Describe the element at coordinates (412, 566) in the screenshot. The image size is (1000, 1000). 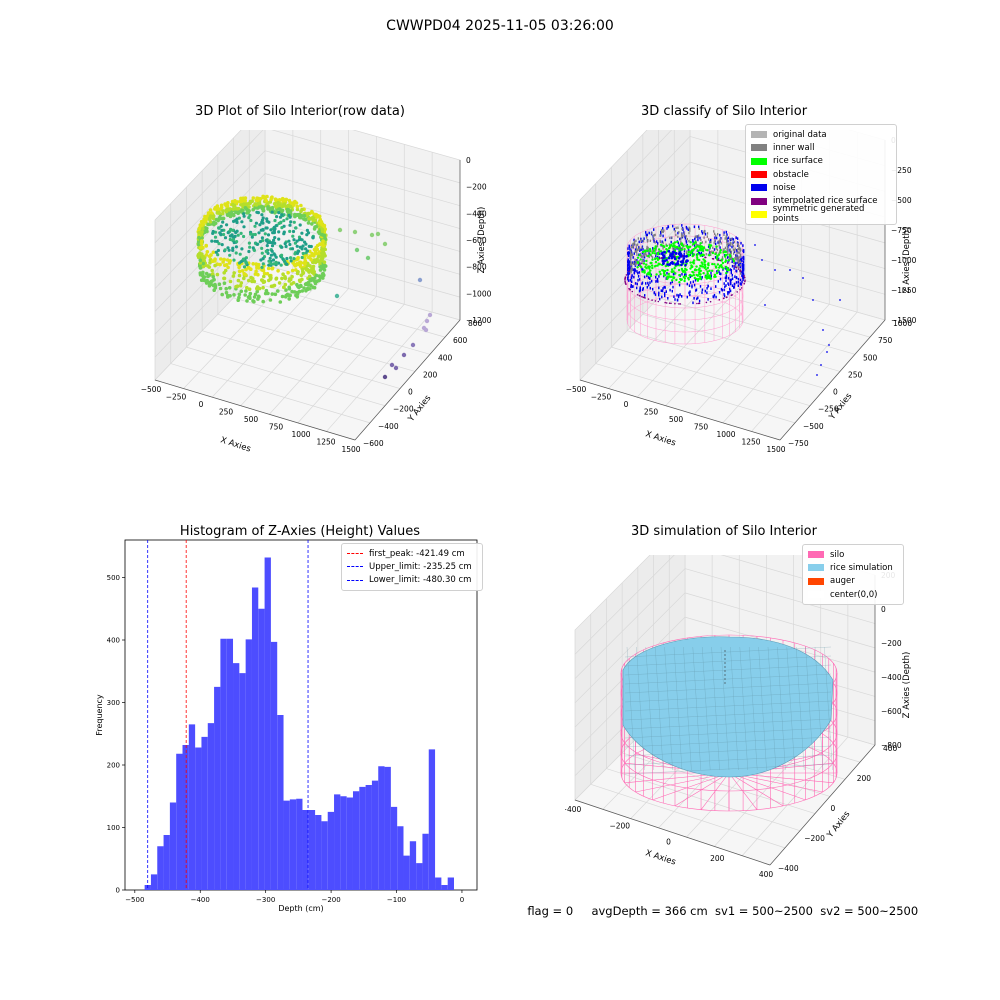
I see `histogram-legend-entry: Upper_limit: -235.25 cm` at that location.